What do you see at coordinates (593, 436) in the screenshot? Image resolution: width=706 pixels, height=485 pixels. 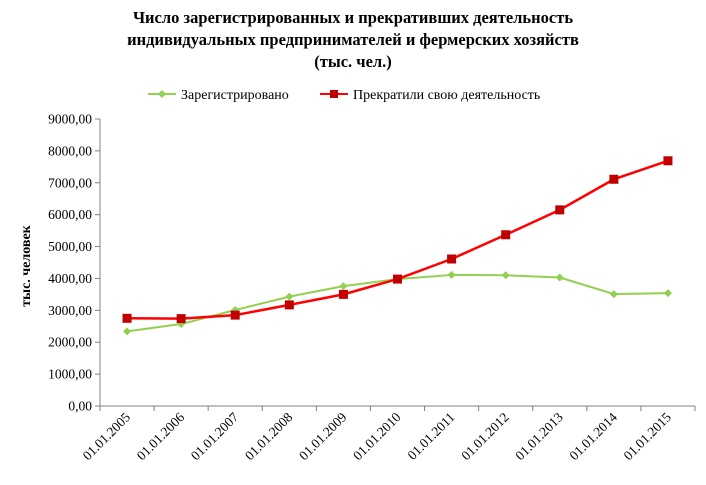 I see `x-tick-label: 01.01.2014` at bounding box center [593, 436].